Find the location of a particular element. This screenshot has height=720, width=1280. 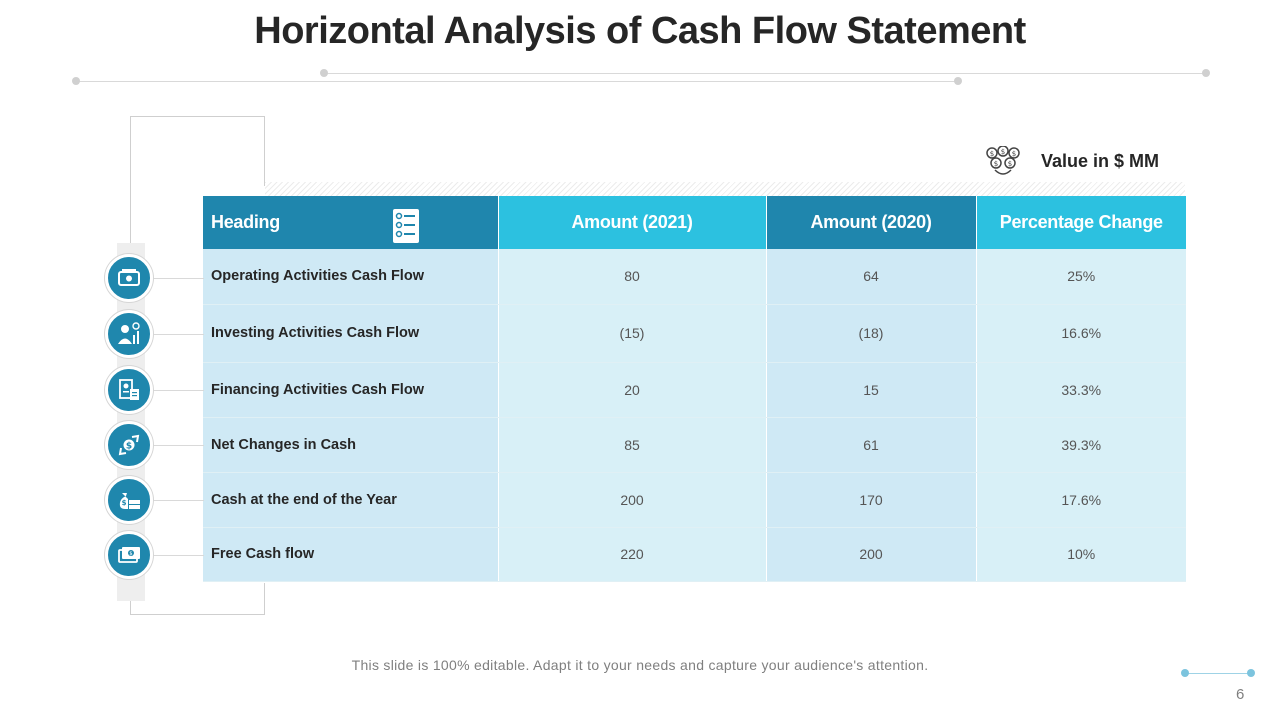

table-row: Net Changes in Cash 85 61 39.3% is located at coordinates (694, 445).